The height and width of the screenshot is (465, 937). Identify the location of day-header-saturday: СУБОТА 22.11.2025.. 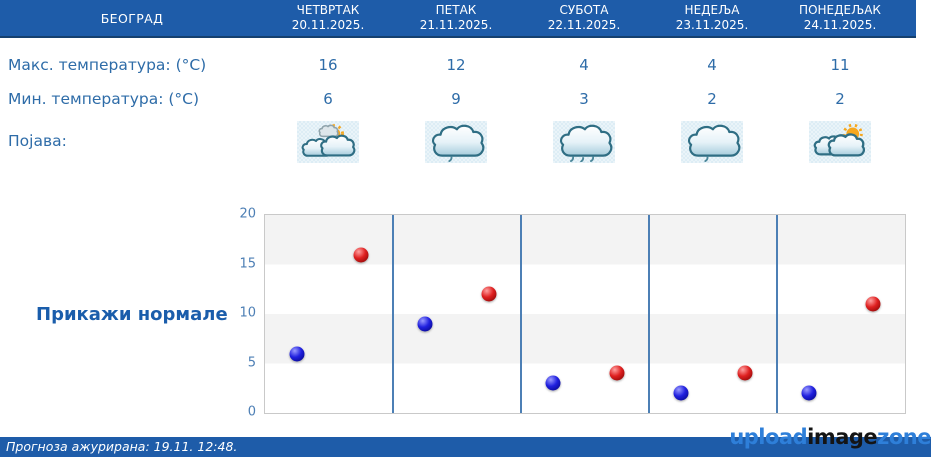
(584, 18).